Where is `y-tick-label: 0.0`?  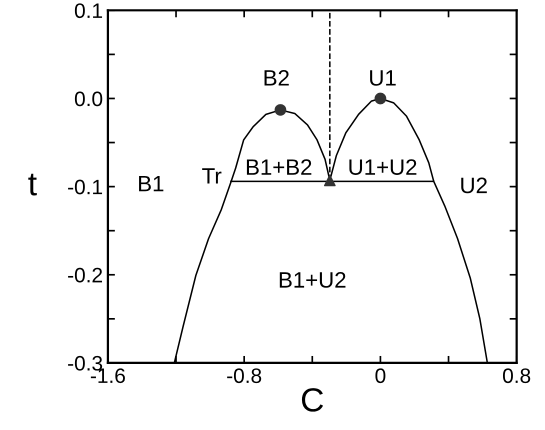 y-tick-label: 0.0 is located at coordinates (88, 98).